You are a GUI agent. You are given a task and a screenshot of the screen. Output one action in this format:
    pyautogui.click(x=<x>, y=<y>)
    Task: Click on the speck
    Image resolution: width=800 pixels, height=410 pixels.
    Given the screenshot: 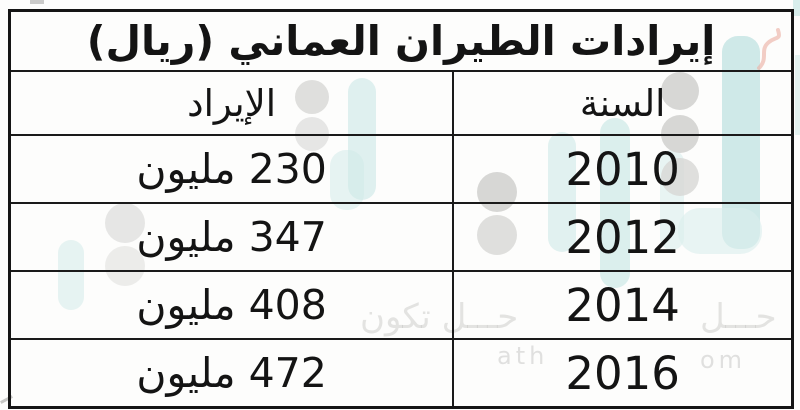 What is the action you would take?
    pyautogui.click(x=37, y=2)
    